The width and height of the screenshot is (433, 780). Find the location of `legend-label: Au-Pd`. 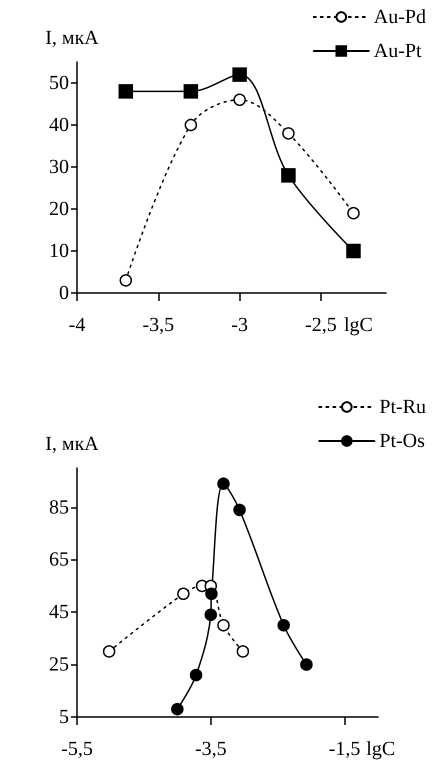

legend-label: Au-Pd is located at coordinates (400, 17).